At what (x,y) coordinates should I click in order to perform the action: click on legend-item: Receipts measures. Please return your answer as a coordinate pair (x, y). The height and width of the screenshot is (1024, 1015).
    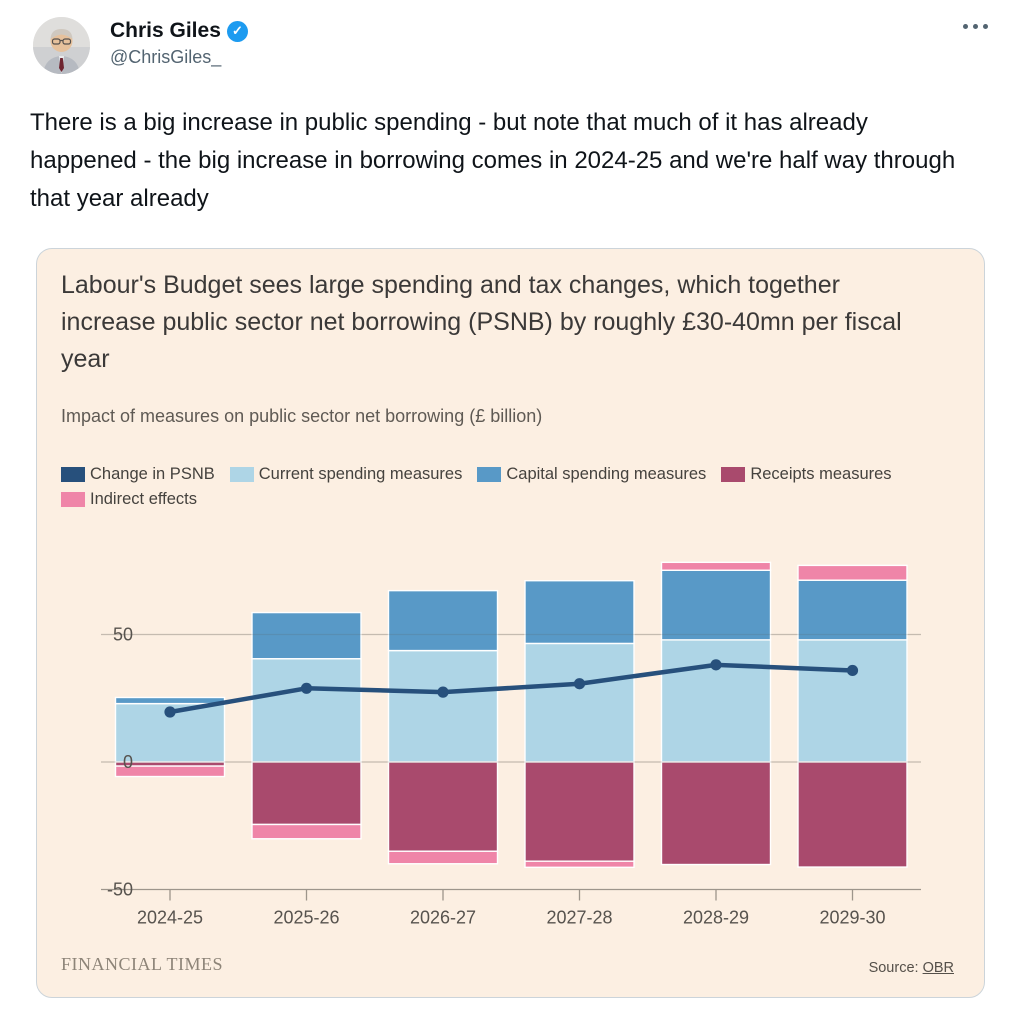
    Looking at the image, I should click on (806, 474).